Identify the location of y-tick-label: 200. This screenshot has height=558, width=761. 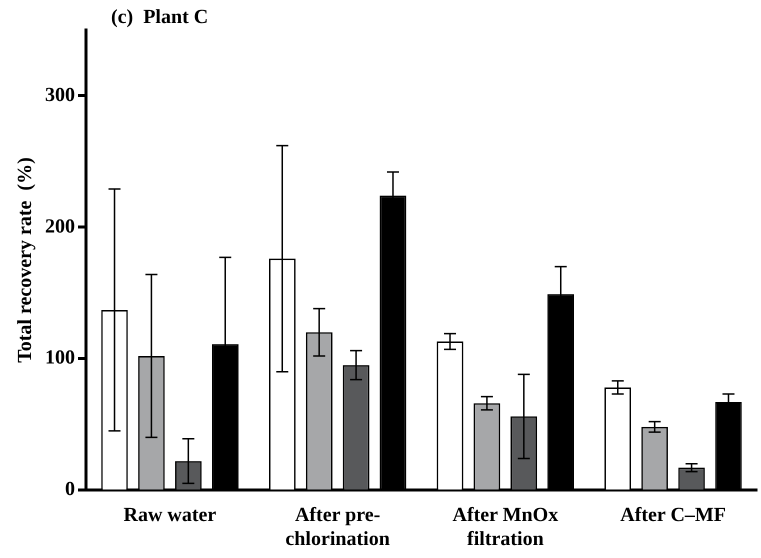
(60, 226).